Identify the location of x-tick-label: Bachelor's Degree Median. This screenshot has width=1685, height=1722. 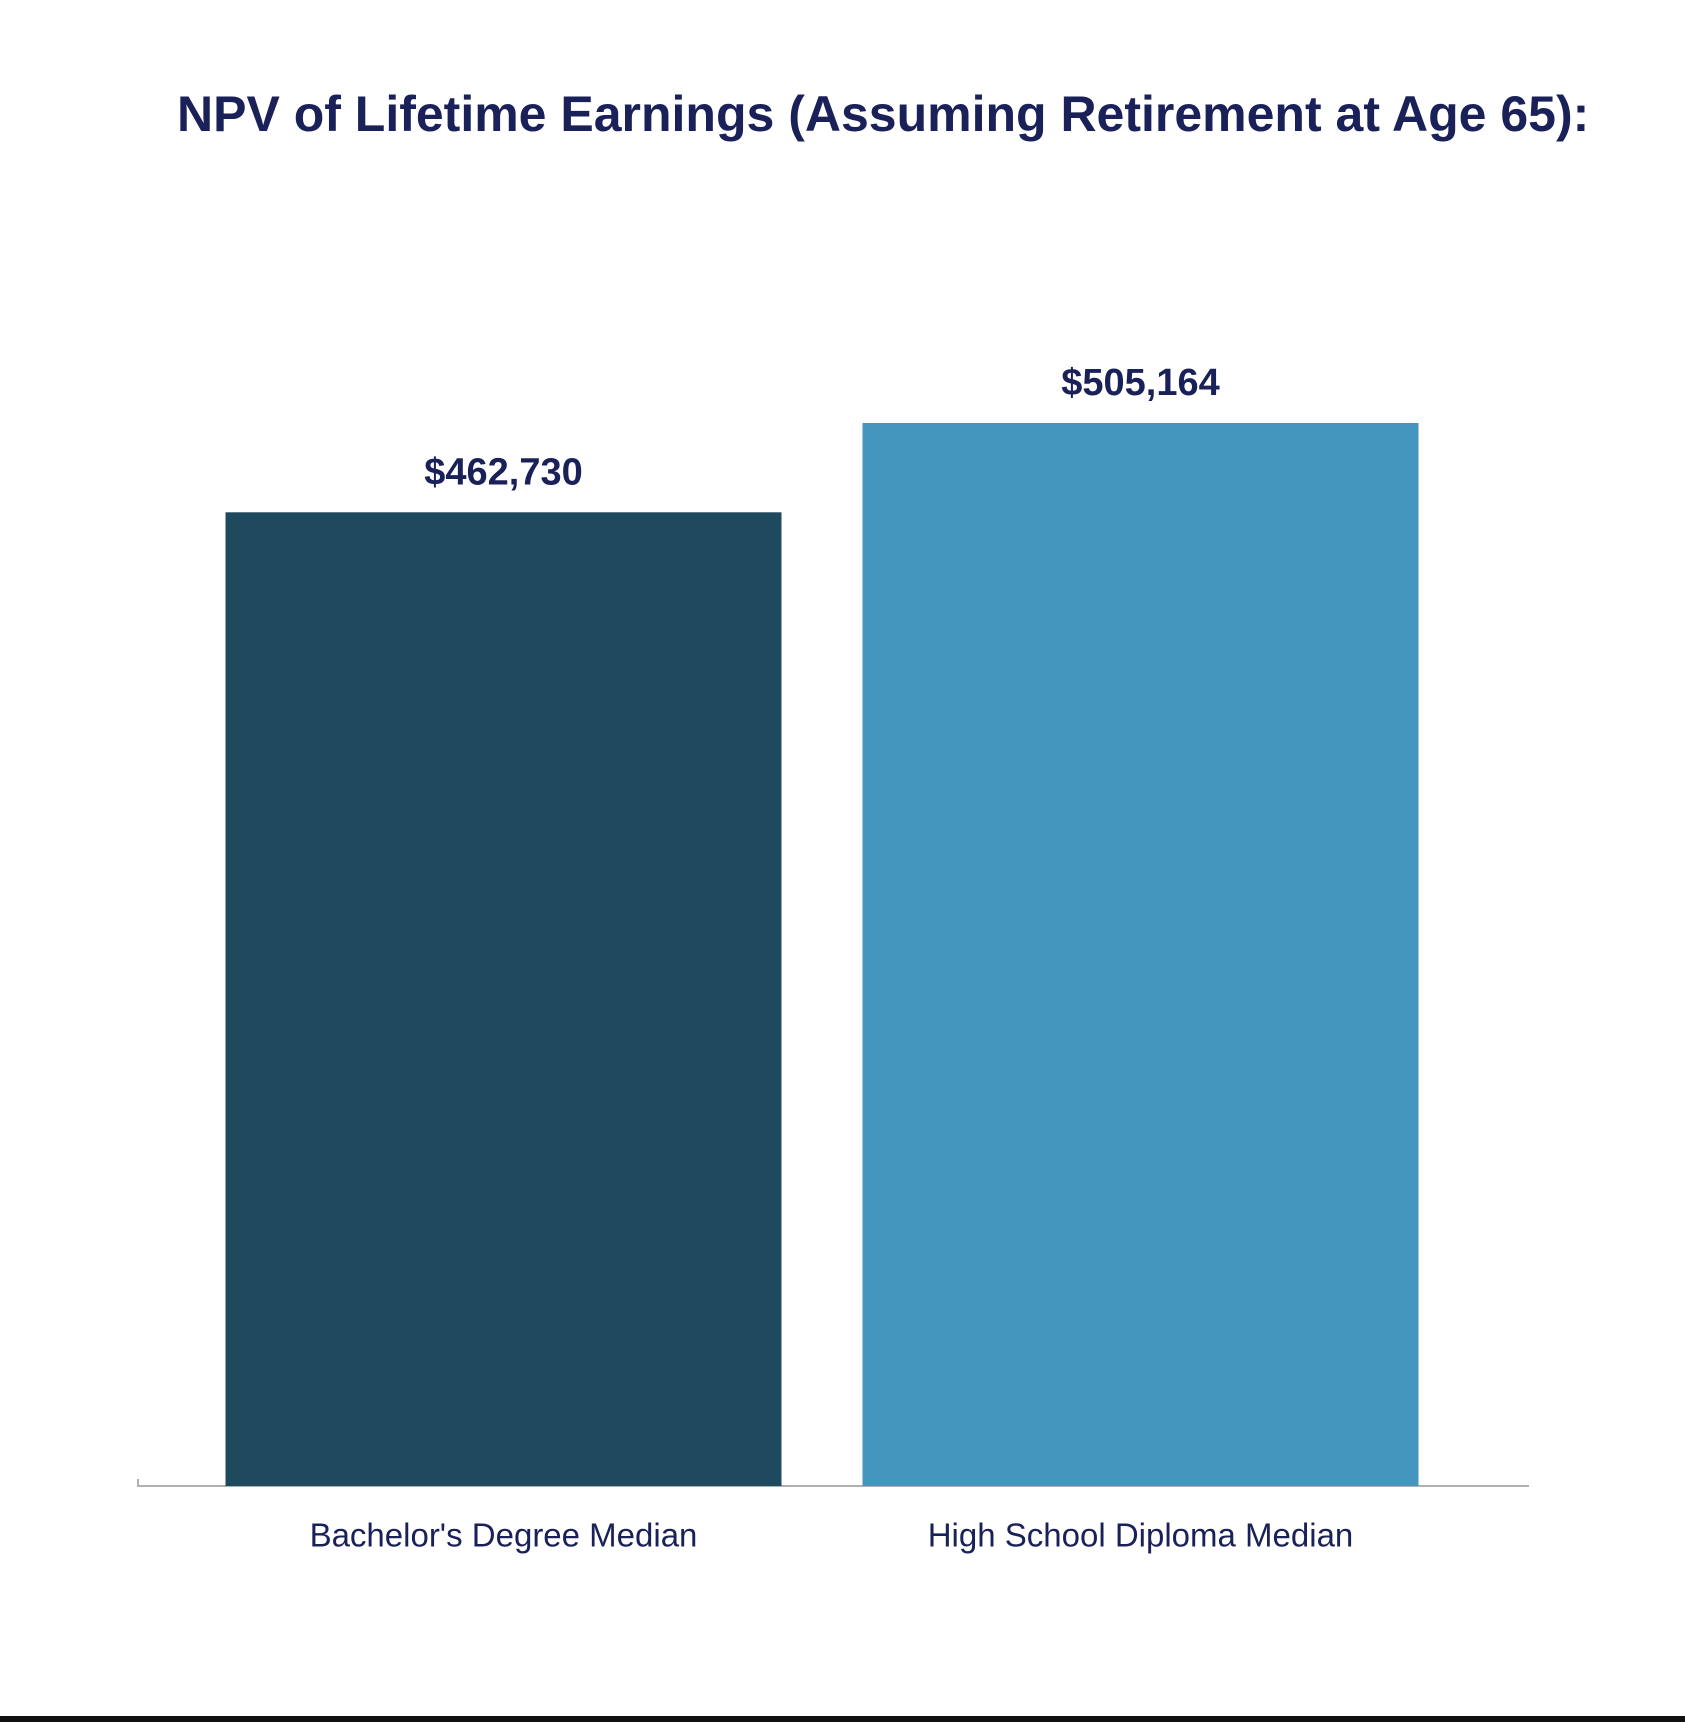
(504, 1535).